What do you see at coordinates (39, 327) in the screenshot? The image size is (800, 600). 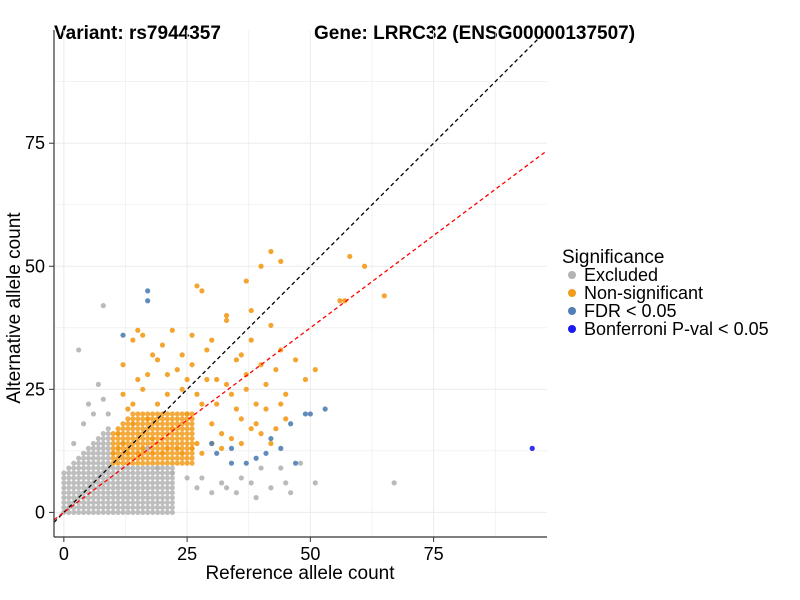 I see `y-axis-ticks: 0 25 50 75` at bounding box center [39, 327].